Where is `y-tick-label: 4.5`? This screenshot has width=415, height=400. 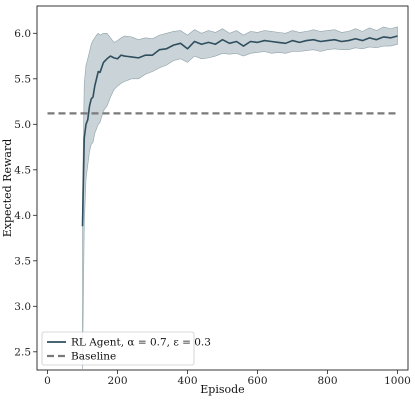
y-tick-label: 4.5 is located at coordinates (22, 170).